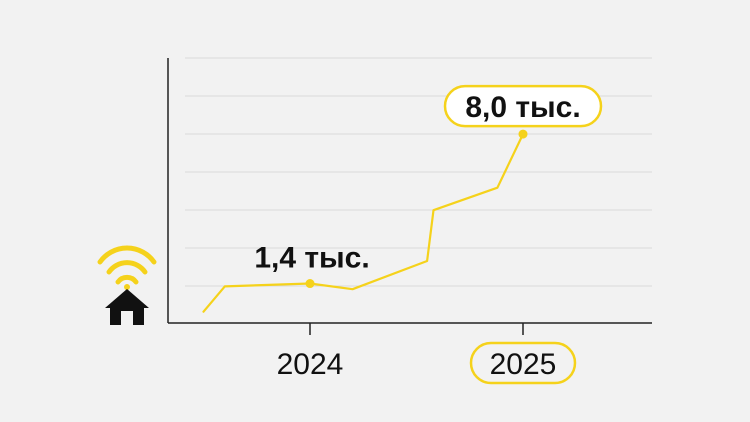 The width and height of the screenshot is (750, 422). I want to click on x-tick-label: 2025, so click(523, 364).